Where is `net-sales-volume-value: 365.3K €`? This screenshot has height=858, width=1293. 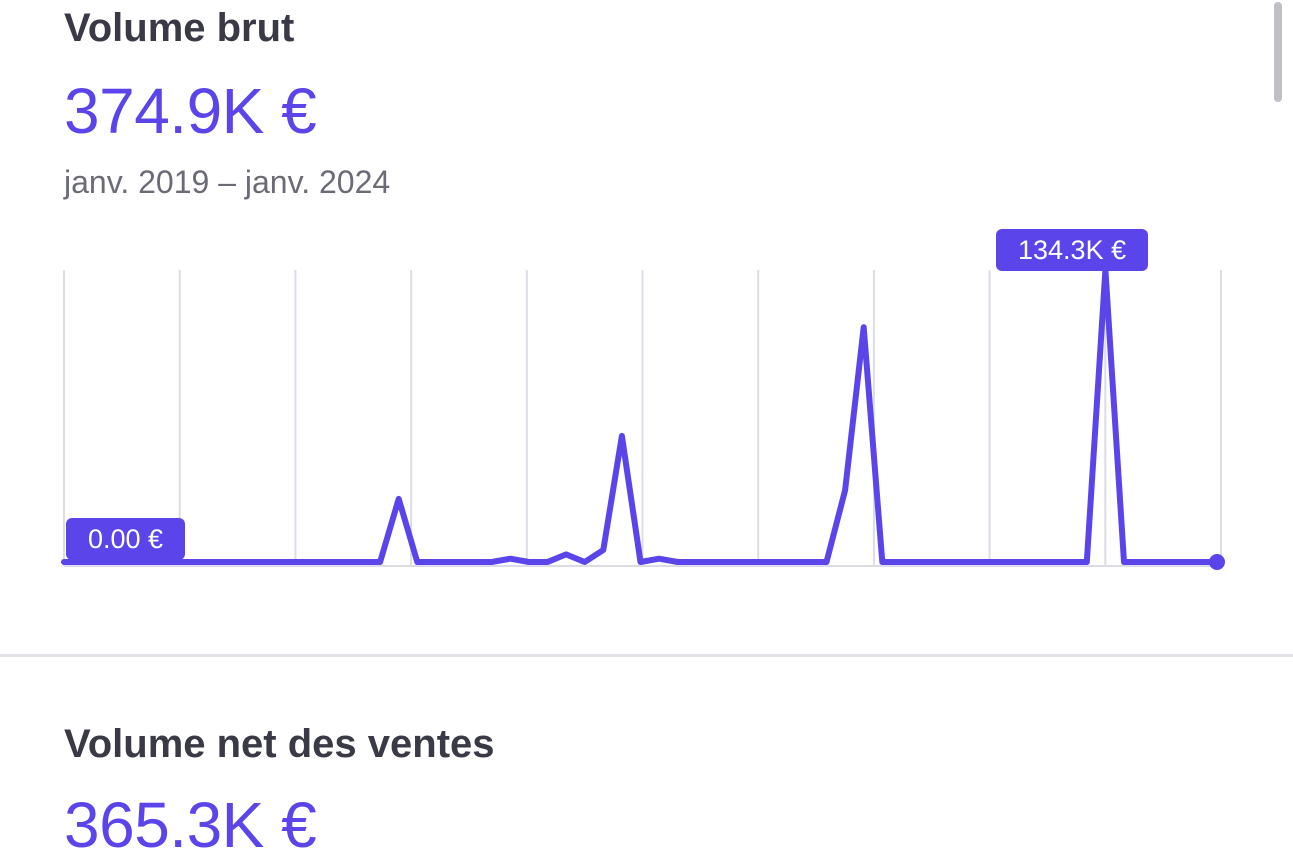 net-sales-volume-value: 365.3K € is located at coordinates (190, 823).